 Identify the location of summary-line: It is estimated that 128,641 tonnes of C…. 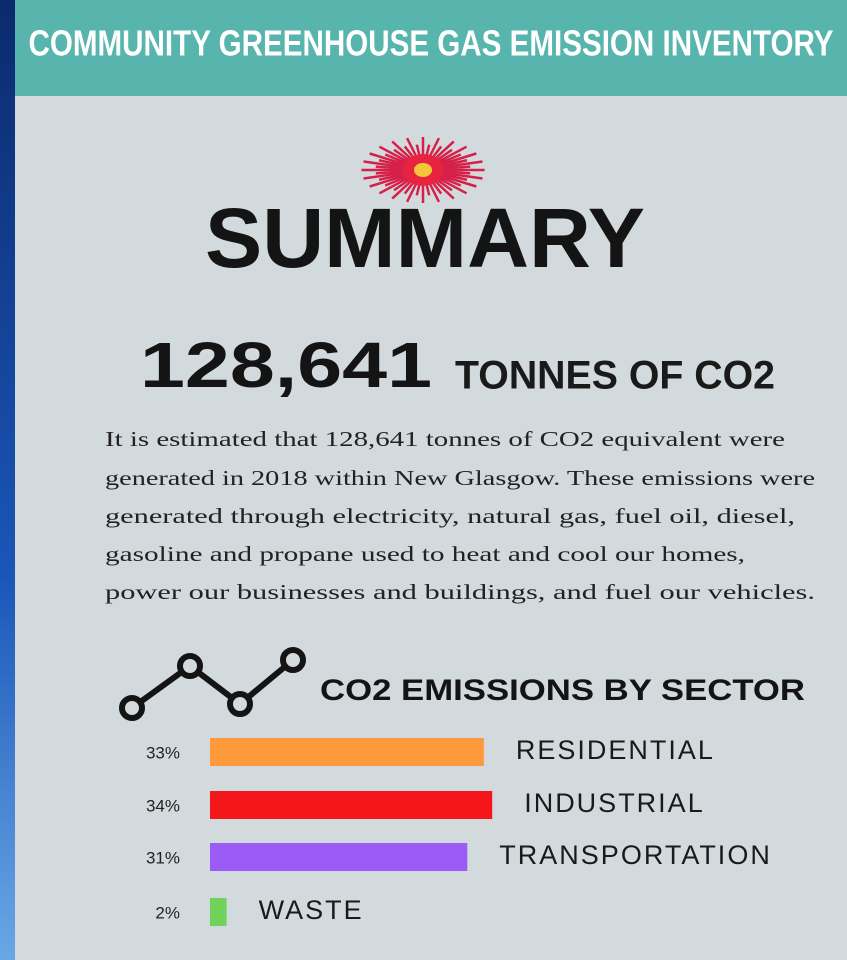
(445, 439).